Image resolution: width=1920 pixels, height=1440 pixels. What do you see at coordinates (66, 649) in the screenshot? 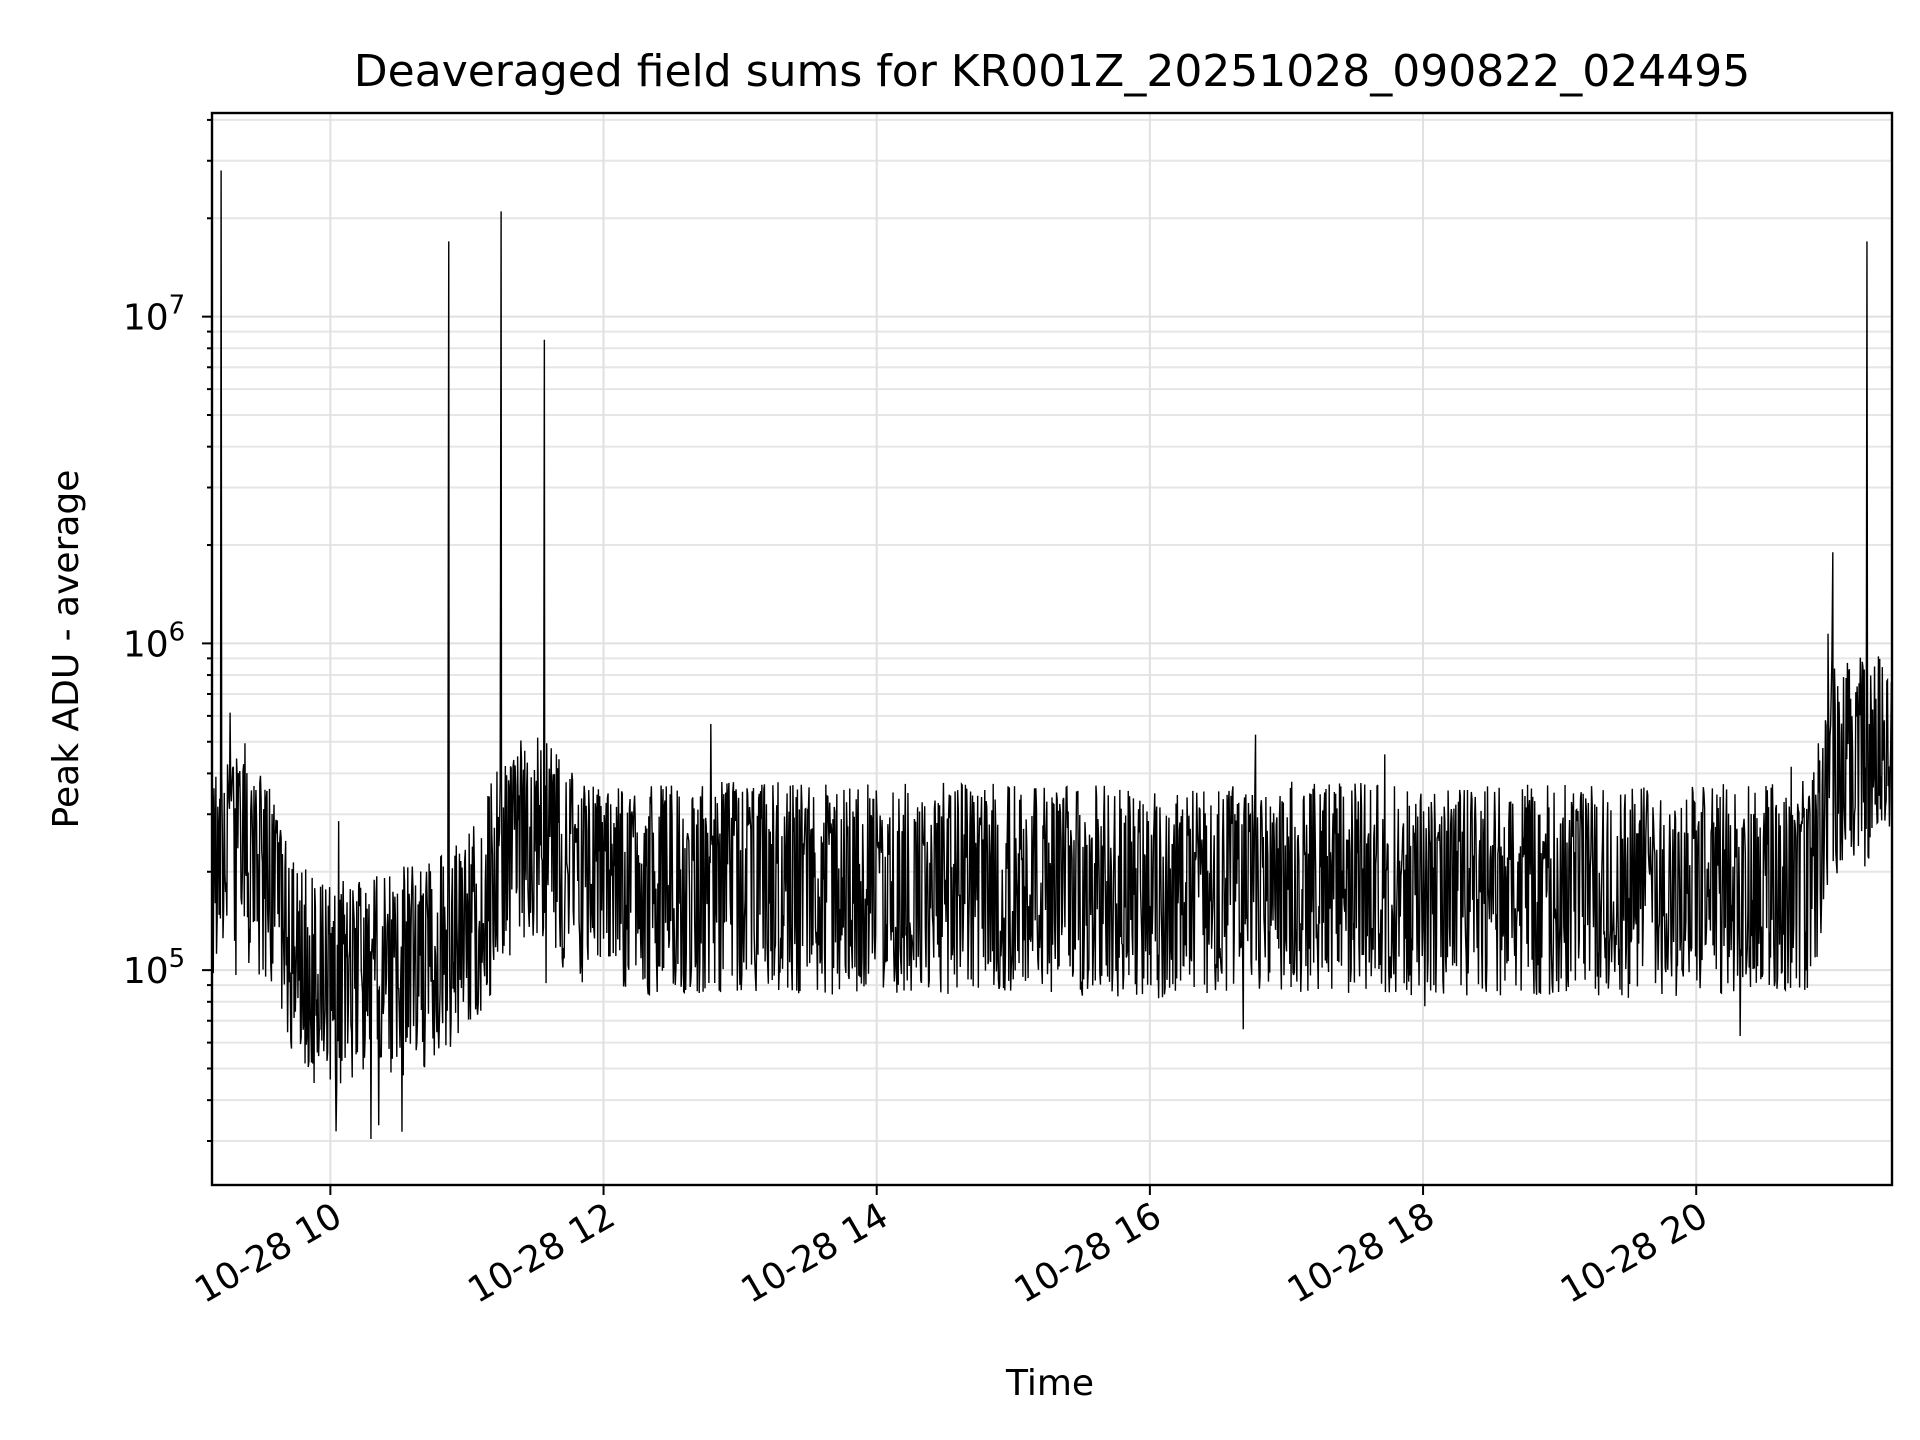
I see `y-axis-label: Peak ADU - average` at bounding box center [66, 649].